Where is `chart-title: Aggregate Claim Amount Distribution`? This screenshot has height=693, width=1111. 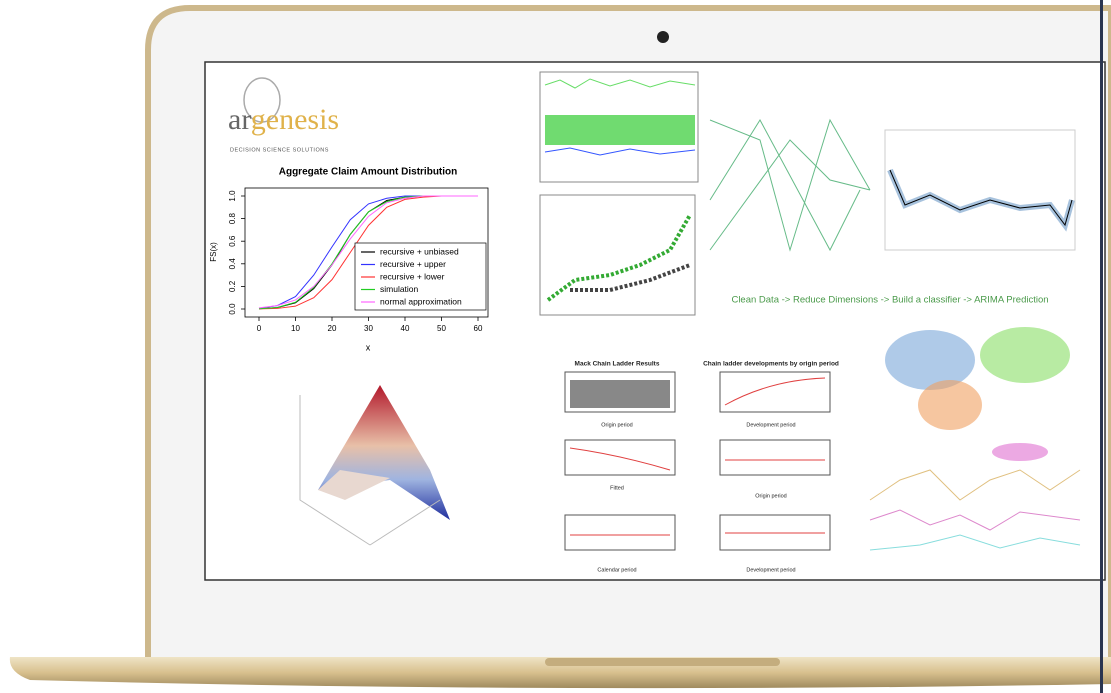
chart-title: Aggregate Claim Amount Distribution is located at coordinates (368, 172).